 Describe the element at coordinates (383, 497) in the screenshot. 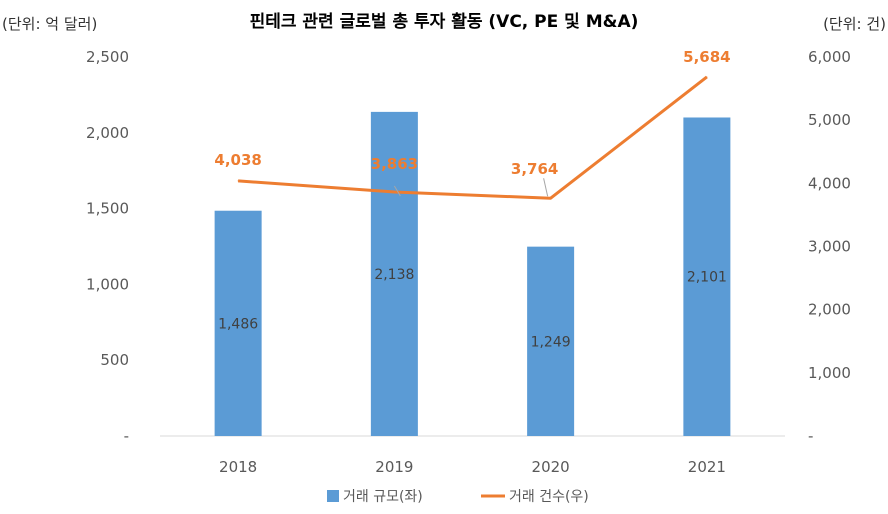

I see `legend-bar-label: 거래 규모(좌)` at that location.